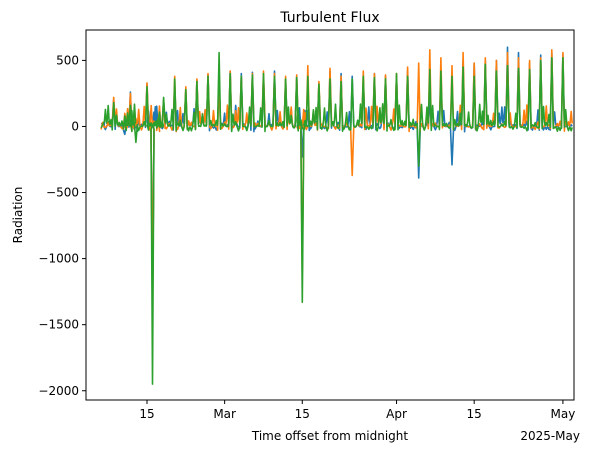  Describe the element at coordinates (18, 215) in the screenshot. I see `y-axis-label: Radiation` at that location.